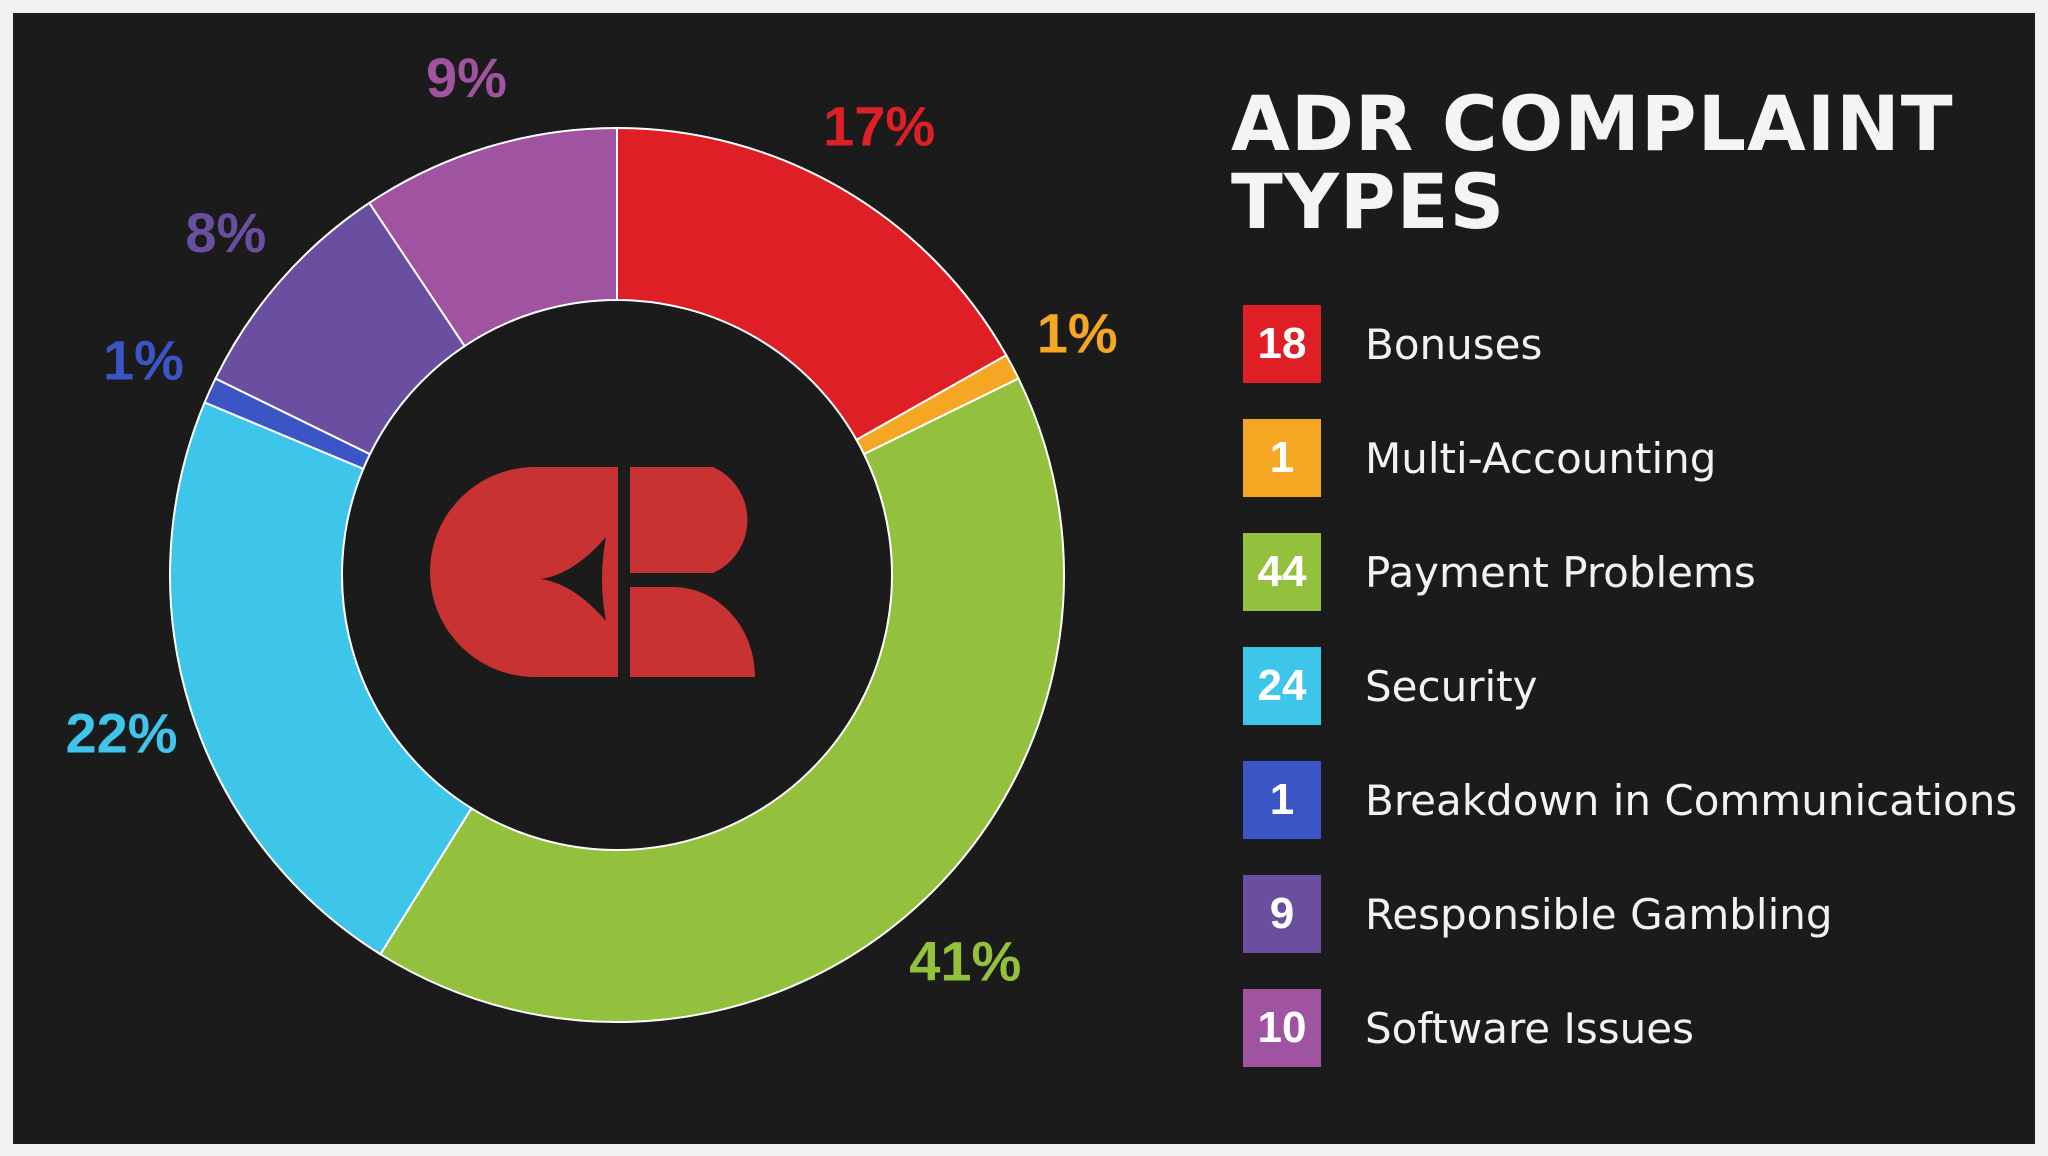 Image resolution: width=2048 pixels, height=1156 pixels. What do you see at coordinates (1282, 572) in the screenshot?
I see `legend-count-payment-problems: 44` at bounding box center [1282, 572].